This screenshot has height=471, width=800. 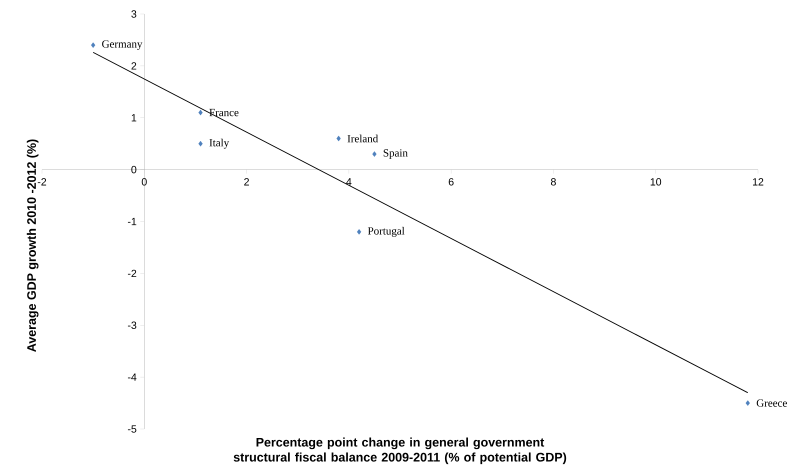 I want to click on y-tick-label: 3, so click(x=133, y=14).